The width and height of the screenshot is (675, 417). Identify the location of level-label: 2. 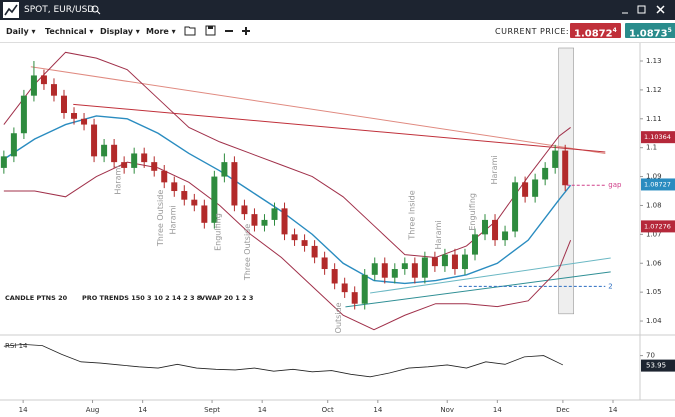
(610, 286).